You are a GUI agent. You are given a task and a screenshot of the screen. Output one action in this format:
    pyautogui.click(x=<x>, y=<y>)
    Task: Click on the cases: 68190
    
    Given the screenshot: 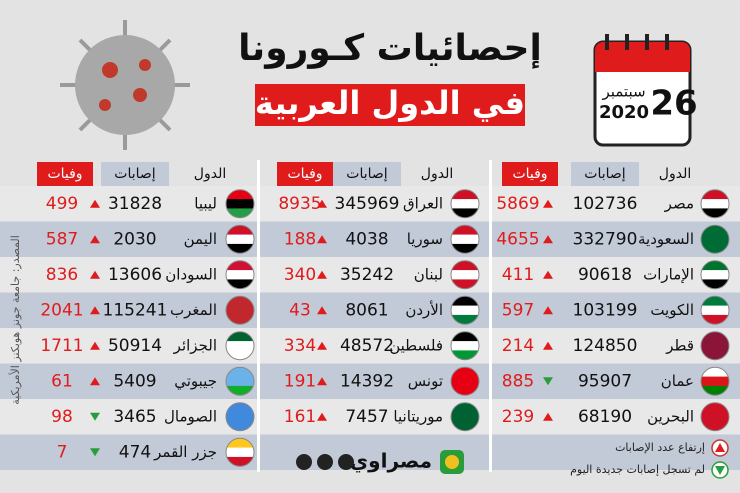 What is the action you would take?
    pyautogui.click(x=605, y=417)
    